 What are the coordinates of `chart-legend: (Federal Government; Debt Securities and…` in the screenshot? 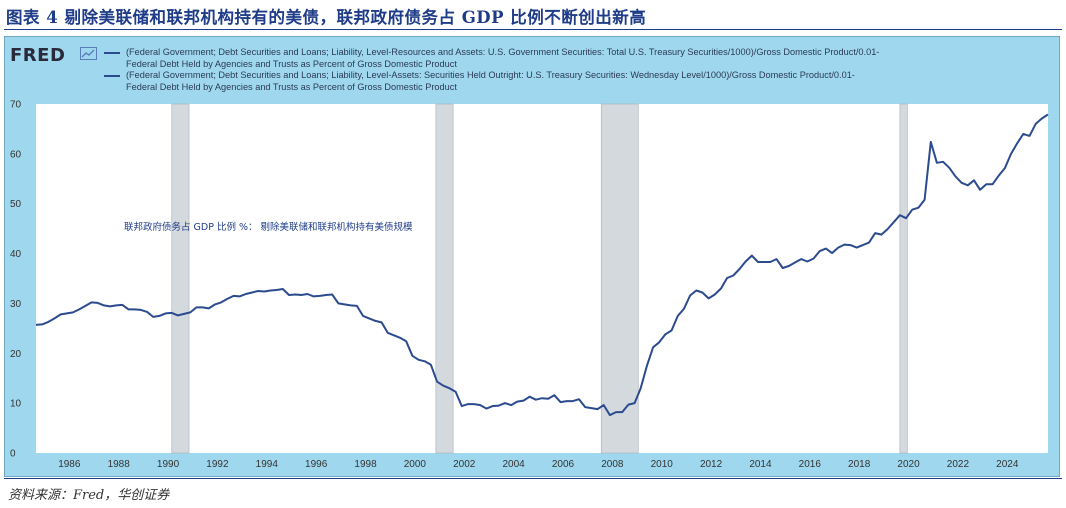 It's located at (579, 70).